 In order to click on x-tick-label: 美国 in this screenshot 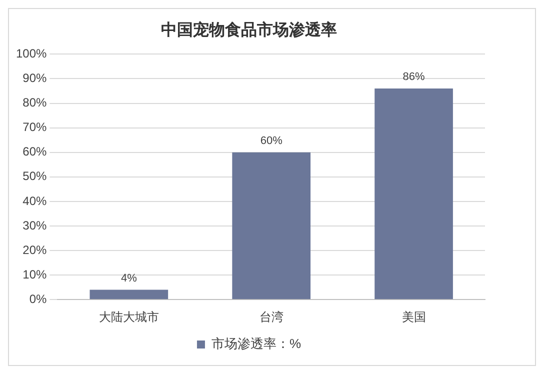, I will do `click(414, 317)`.